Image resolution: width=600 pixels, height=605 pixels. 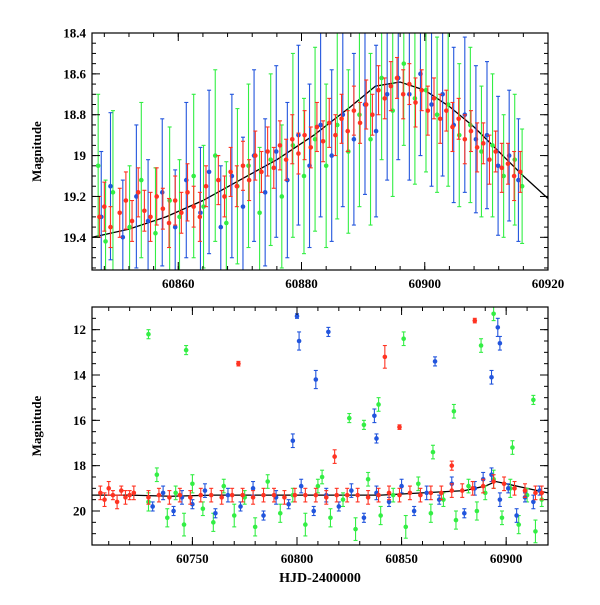 I want to click on y-tick-label: 14, so click(x=80, y=375).